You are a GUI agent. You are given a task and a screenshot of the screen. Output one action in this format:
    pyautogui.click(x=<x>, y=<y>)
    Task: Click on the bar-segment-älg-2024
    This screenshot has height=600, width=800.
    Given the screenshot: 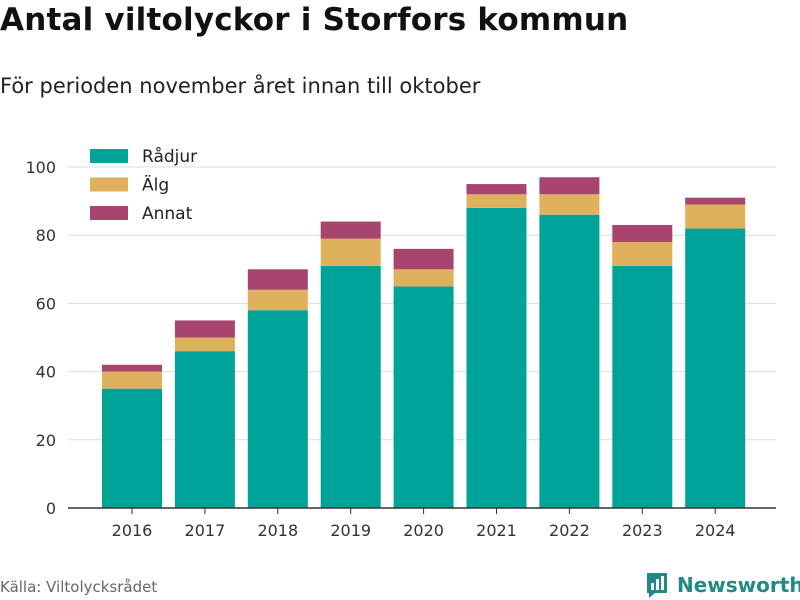 What is the action you would take?
    pyautogui.click(x=715, y=216)
    